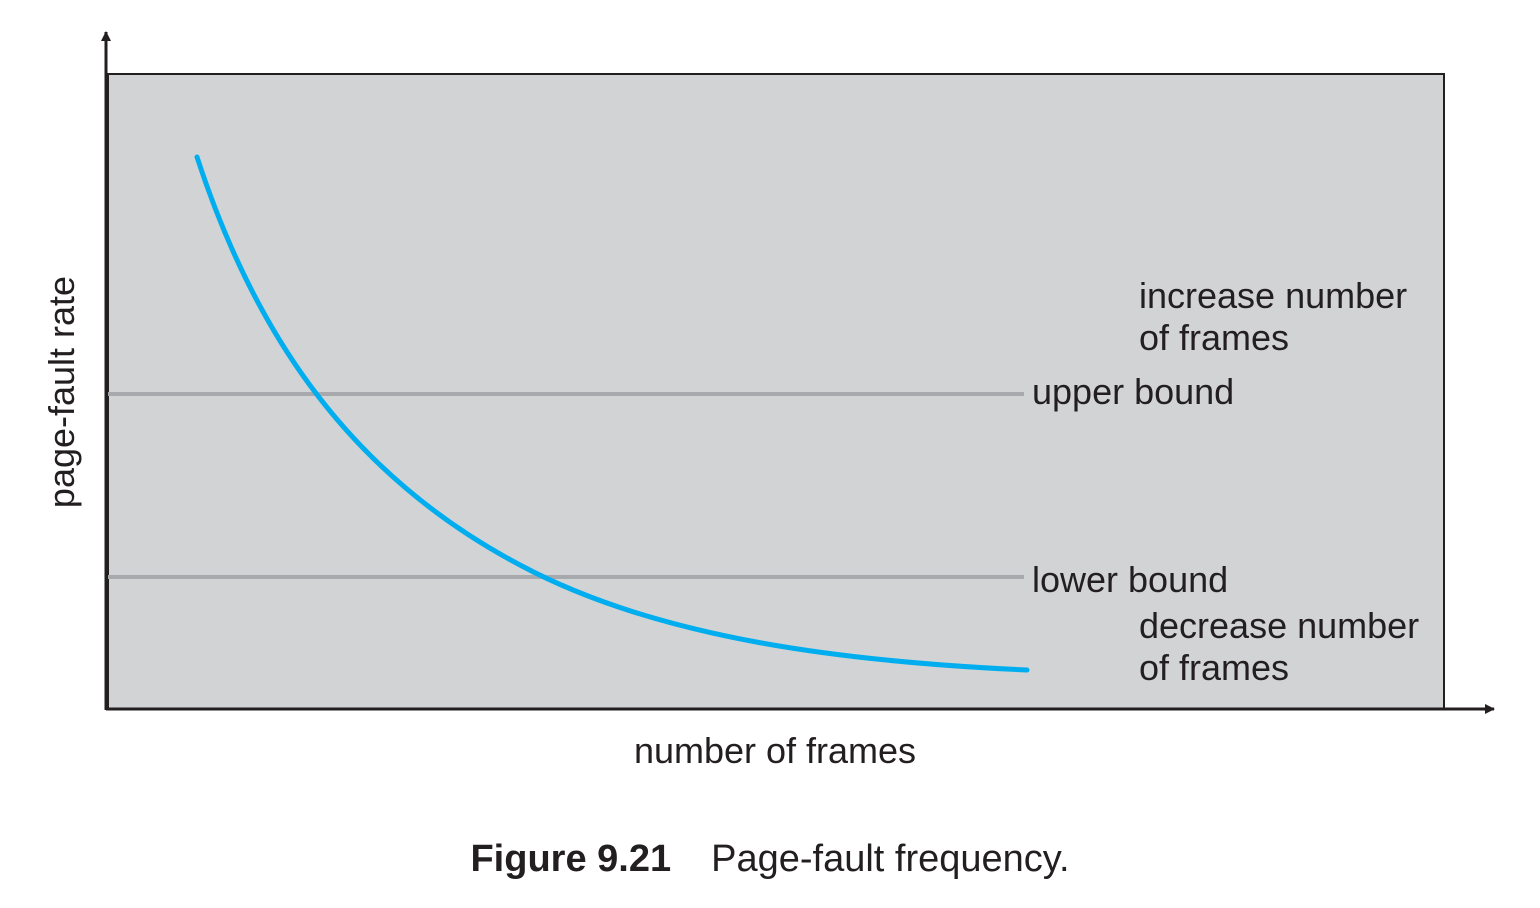 The width and height of the screenshot is (1540, 908). What do you see at coordinates (1133, 391) in the screenshot?
I see `upper-bound-label: upper bound` at bounding box center [1133, 391].